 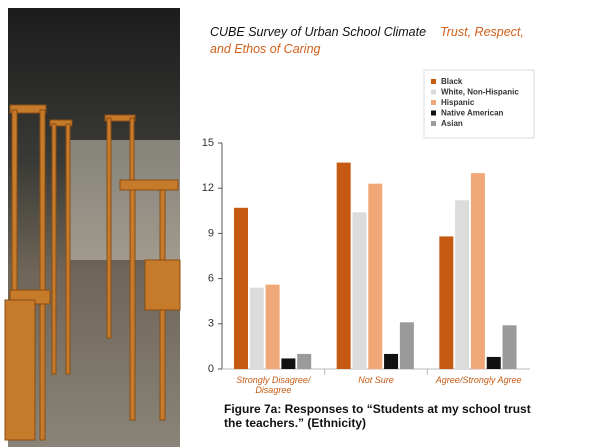 I want to click on legend-label: Hispanic, so click(x=458, y=102).